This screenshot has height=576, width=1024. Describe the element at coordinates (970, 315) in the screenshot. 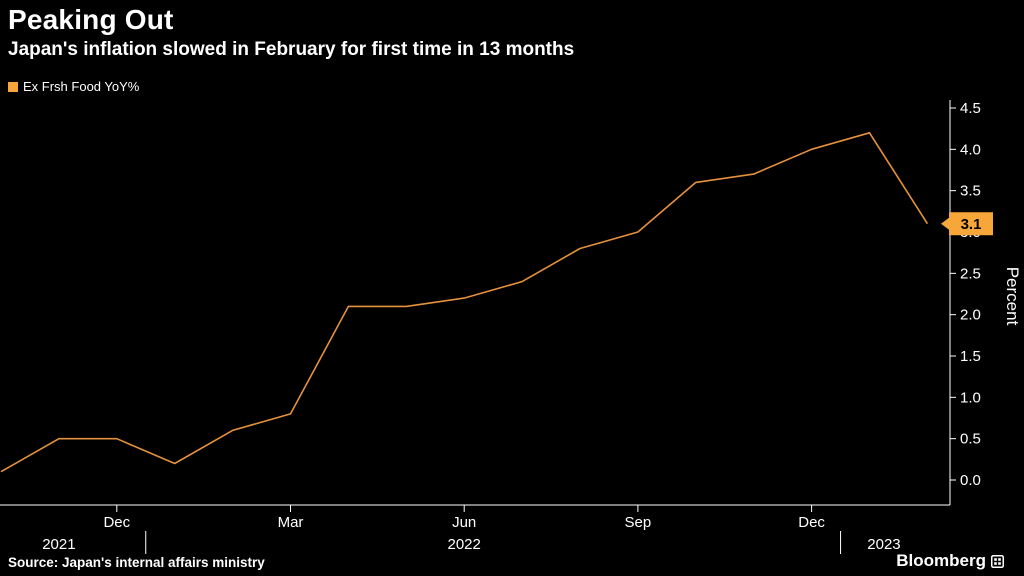

I see `y-tick-label: 2.0` at that location.